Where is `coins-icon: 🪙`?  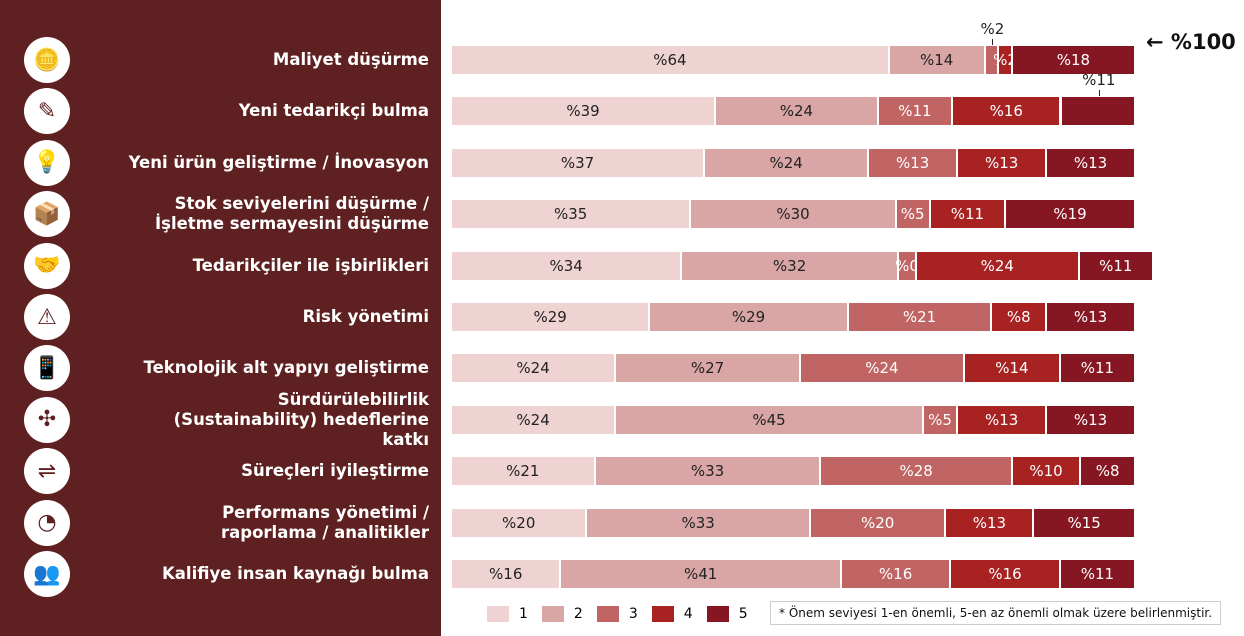 coins-icon: 🪙 is located at coordinates (47, 60).